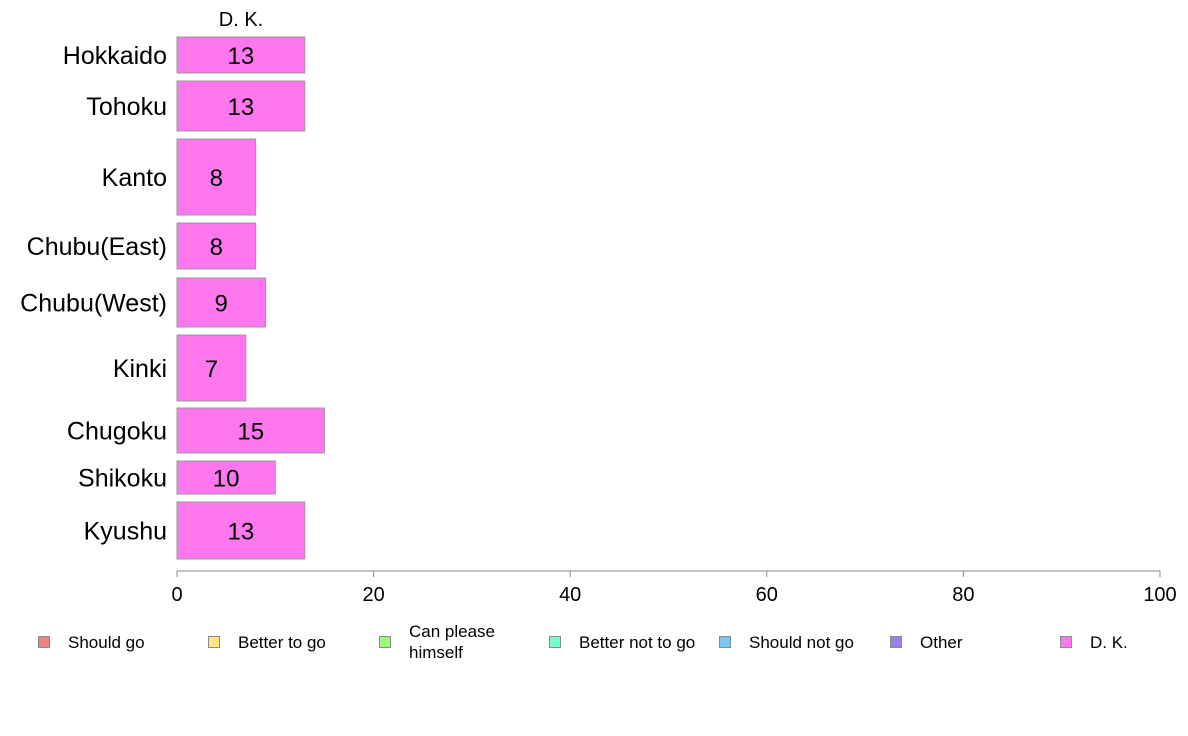  I want to click on value-label-chubu-east: 8, so click(216, 247).